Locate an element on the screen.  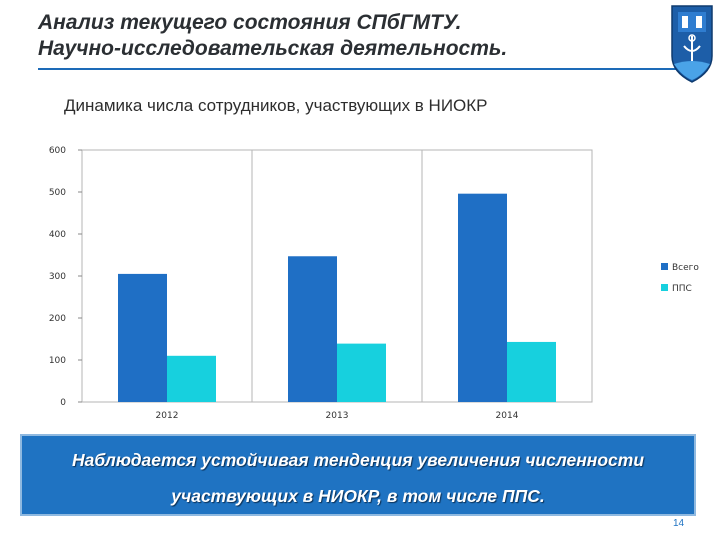
legend-label: Всего is located at coordinates (685, 268).